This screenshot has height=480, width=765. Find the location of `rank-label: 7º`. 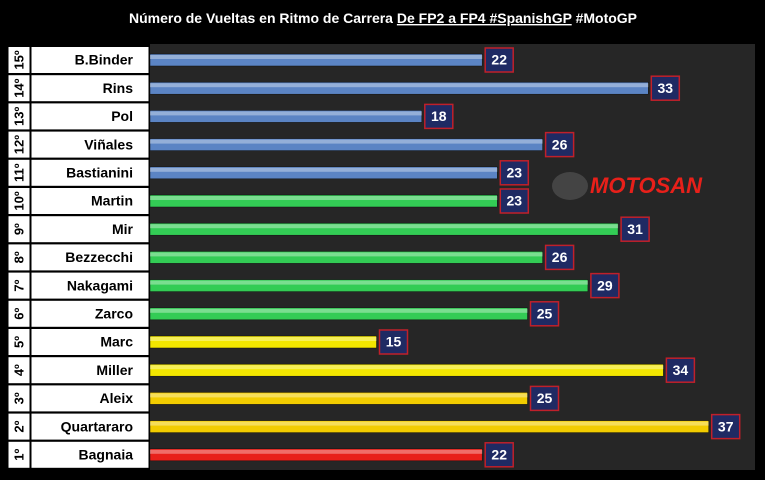

rank-label: 7º is located at coordinates (18, 285).